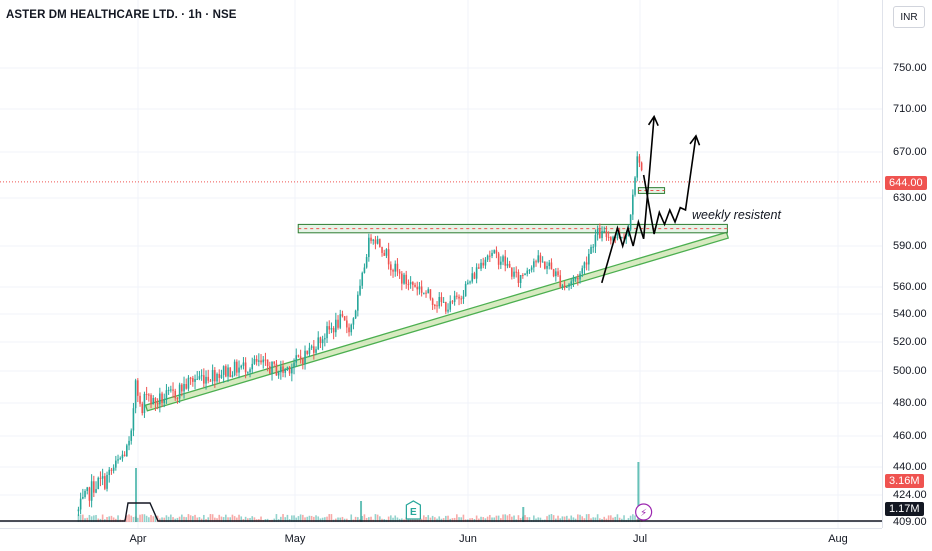 Image resolution: width=932 pixels, height=551 pixels. I want to click on time-tick-label: Jul, so click(640, 539).